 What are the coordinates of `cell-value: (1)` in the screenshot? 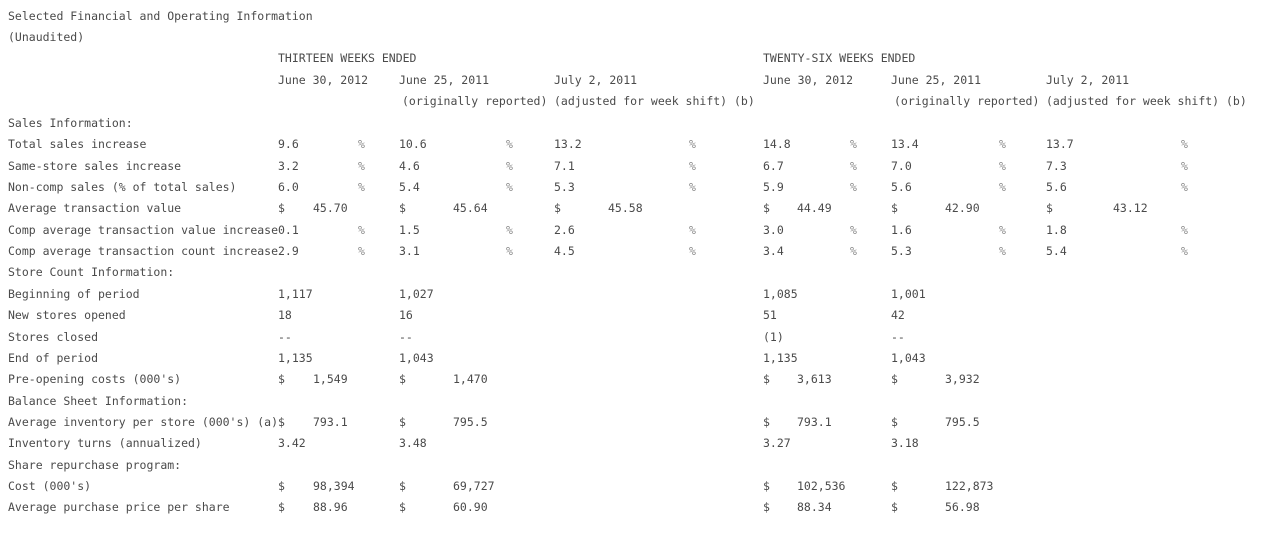 It's located at (773, 337).